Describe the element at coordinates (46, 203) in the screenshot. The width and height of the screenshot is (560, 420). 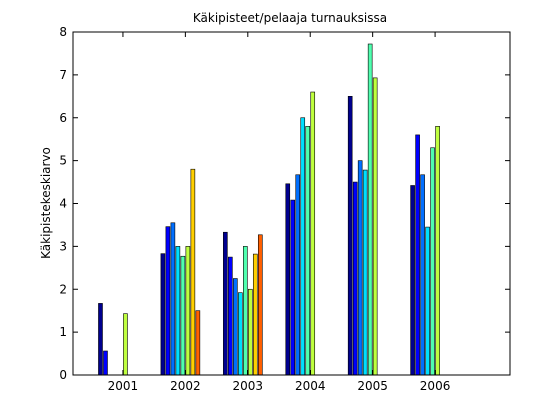
I see `y-axis-label: Käkipistekeskiarvo` at that location.